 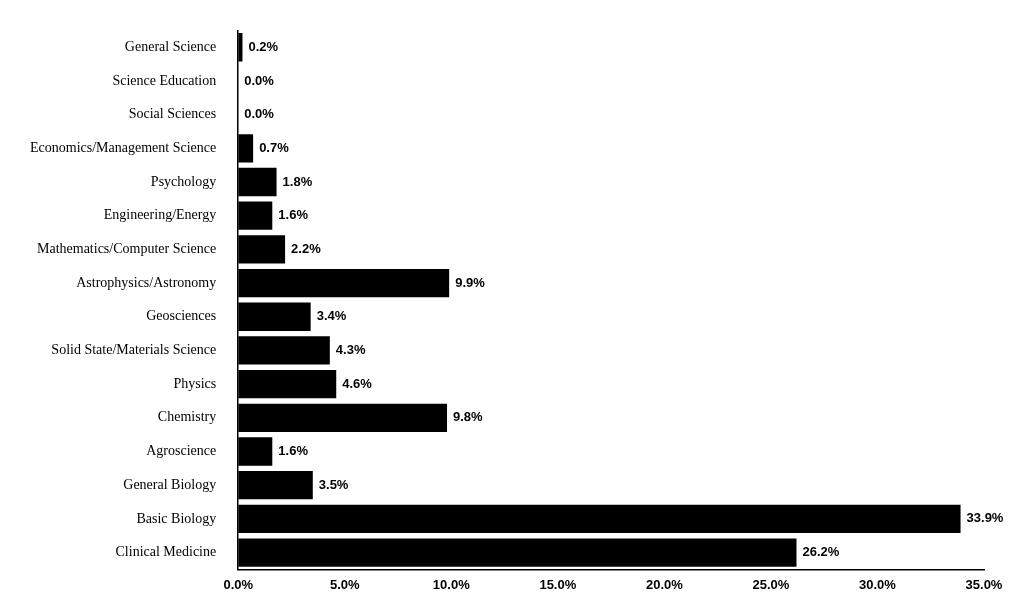 What do you see at coordinates (470, 282) in the screenshot?
I see `data-label: 9.9%` at bounding box center [470, 282].